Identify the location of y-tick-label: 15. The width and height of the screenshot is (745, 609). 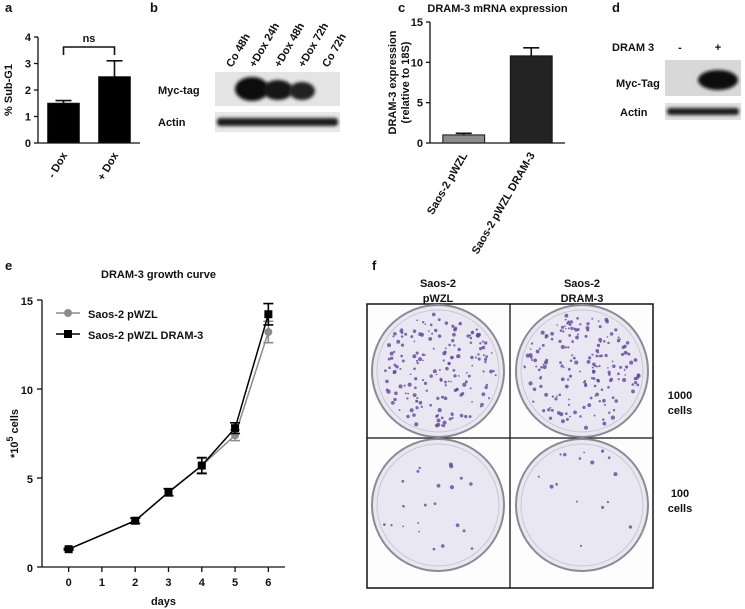
(27, 302).